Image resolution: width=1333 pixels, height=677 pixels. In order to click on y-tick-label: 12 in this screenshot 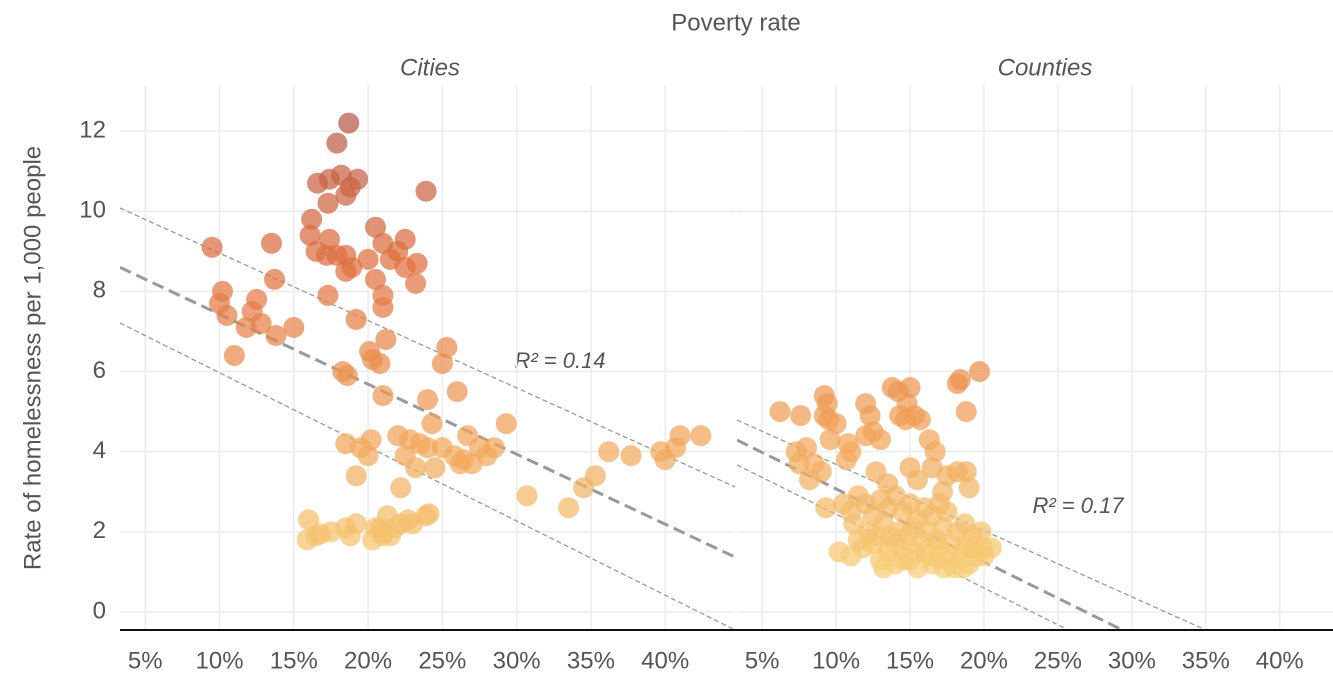, I will do `click(92, 129)`.